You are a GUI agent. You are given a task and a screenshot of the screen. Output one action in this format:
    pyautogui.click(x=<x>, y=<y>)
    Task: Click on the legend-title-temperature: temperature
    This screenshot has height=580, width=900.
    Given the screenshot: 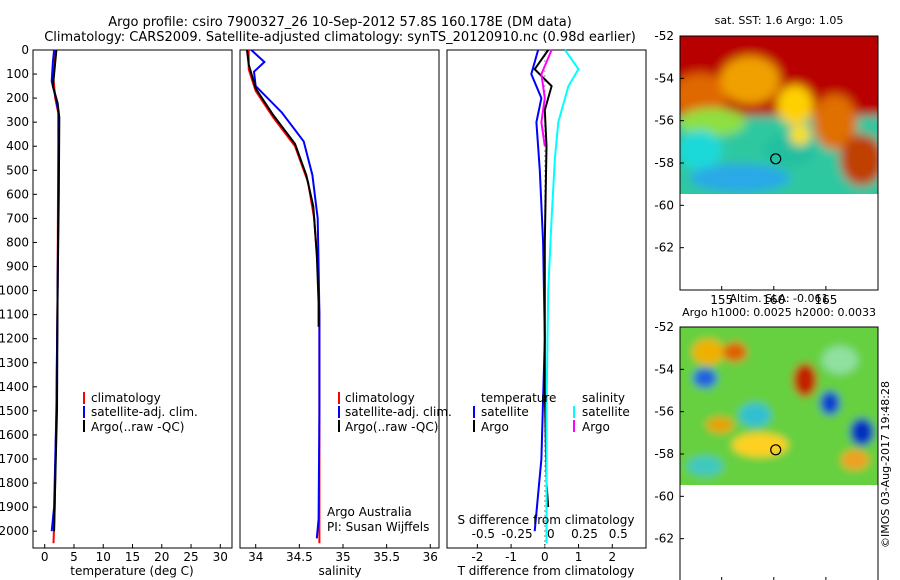 What is the action you would take?
    pyautogui.click(x=518, y=398)
    